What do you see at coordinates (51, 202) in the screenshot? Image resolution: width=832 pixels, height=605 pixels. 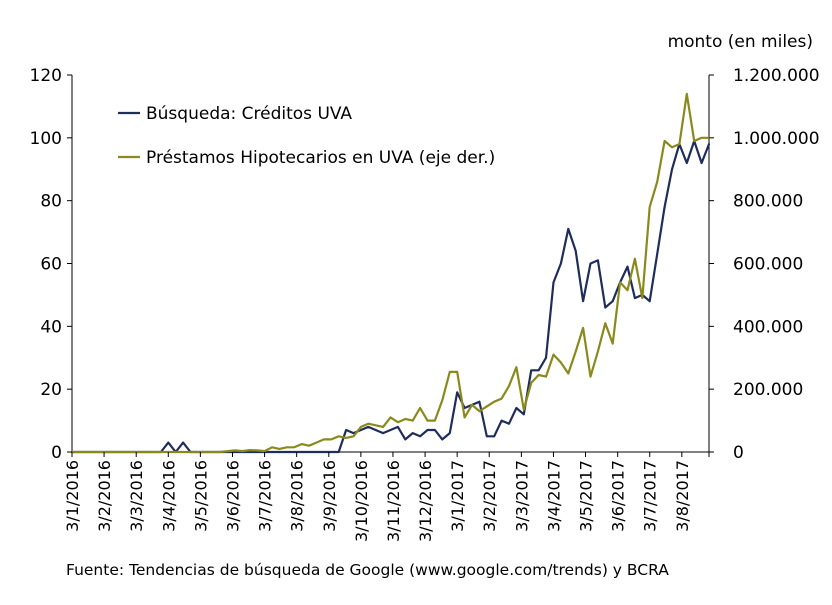 I see `left-tick-label: 80` at bounding box center [51, 202].